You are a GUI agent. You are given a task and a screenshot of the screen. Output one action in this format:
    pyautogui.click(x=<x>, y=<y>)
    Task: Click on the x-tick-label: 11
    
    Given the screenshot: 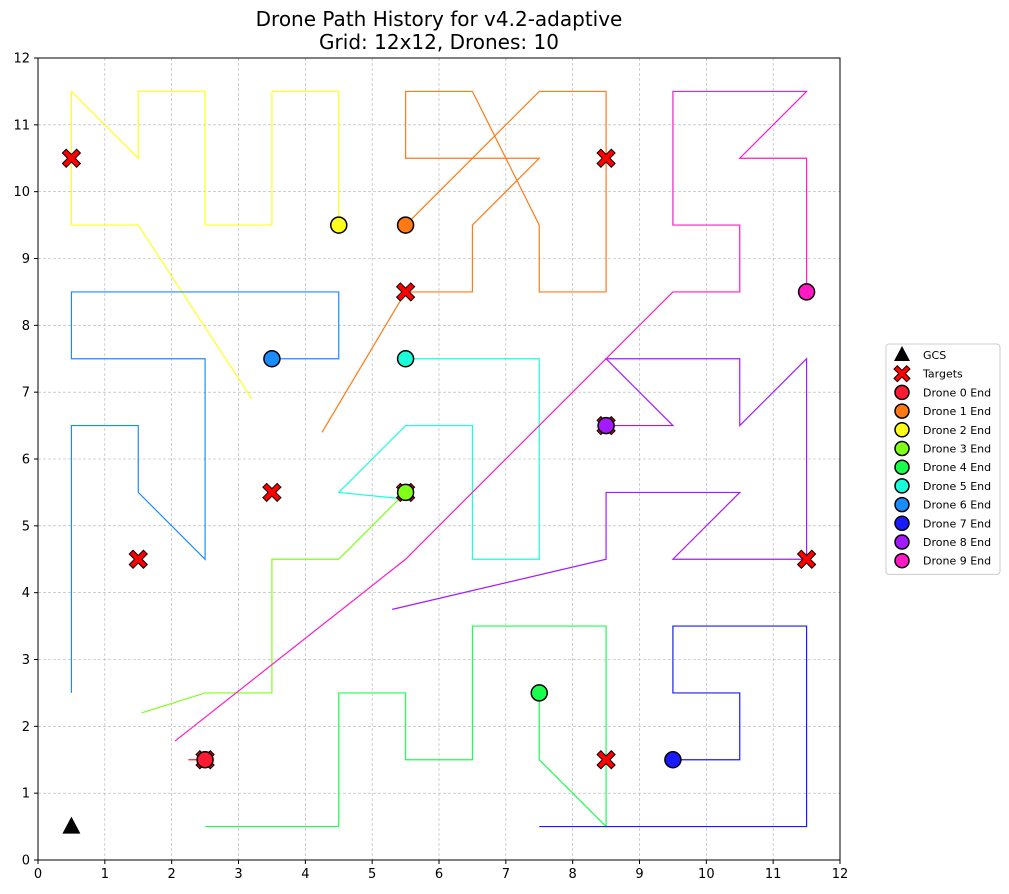 What is the action you would take?
    pyautogui.click(x=773, y=874)
    